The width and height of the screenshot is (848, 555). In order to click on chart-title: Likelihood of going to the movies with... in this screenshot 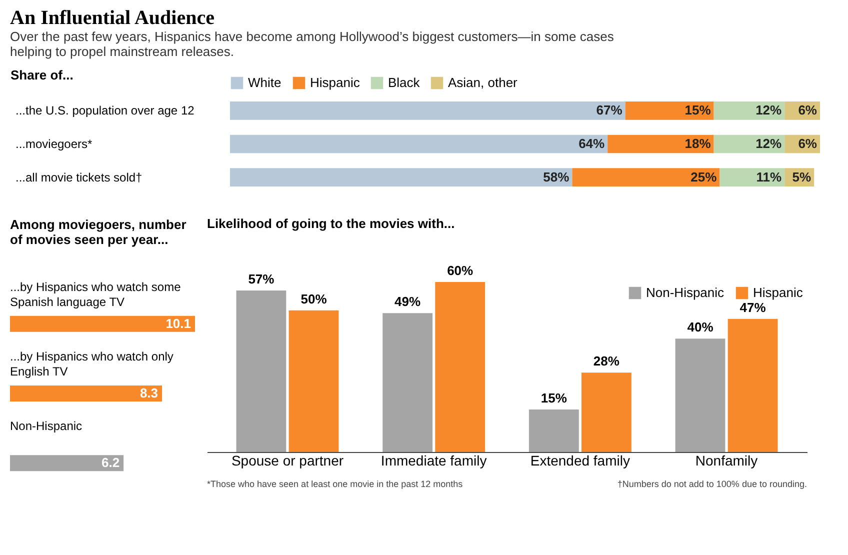, I will do `click(331, 223)`.